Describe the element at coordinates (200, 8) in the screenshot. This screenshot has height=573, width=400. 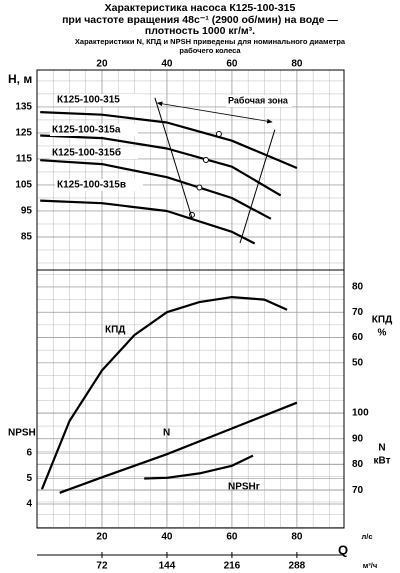
I see `title: Характеристика насоса К125-100-315` at that location.